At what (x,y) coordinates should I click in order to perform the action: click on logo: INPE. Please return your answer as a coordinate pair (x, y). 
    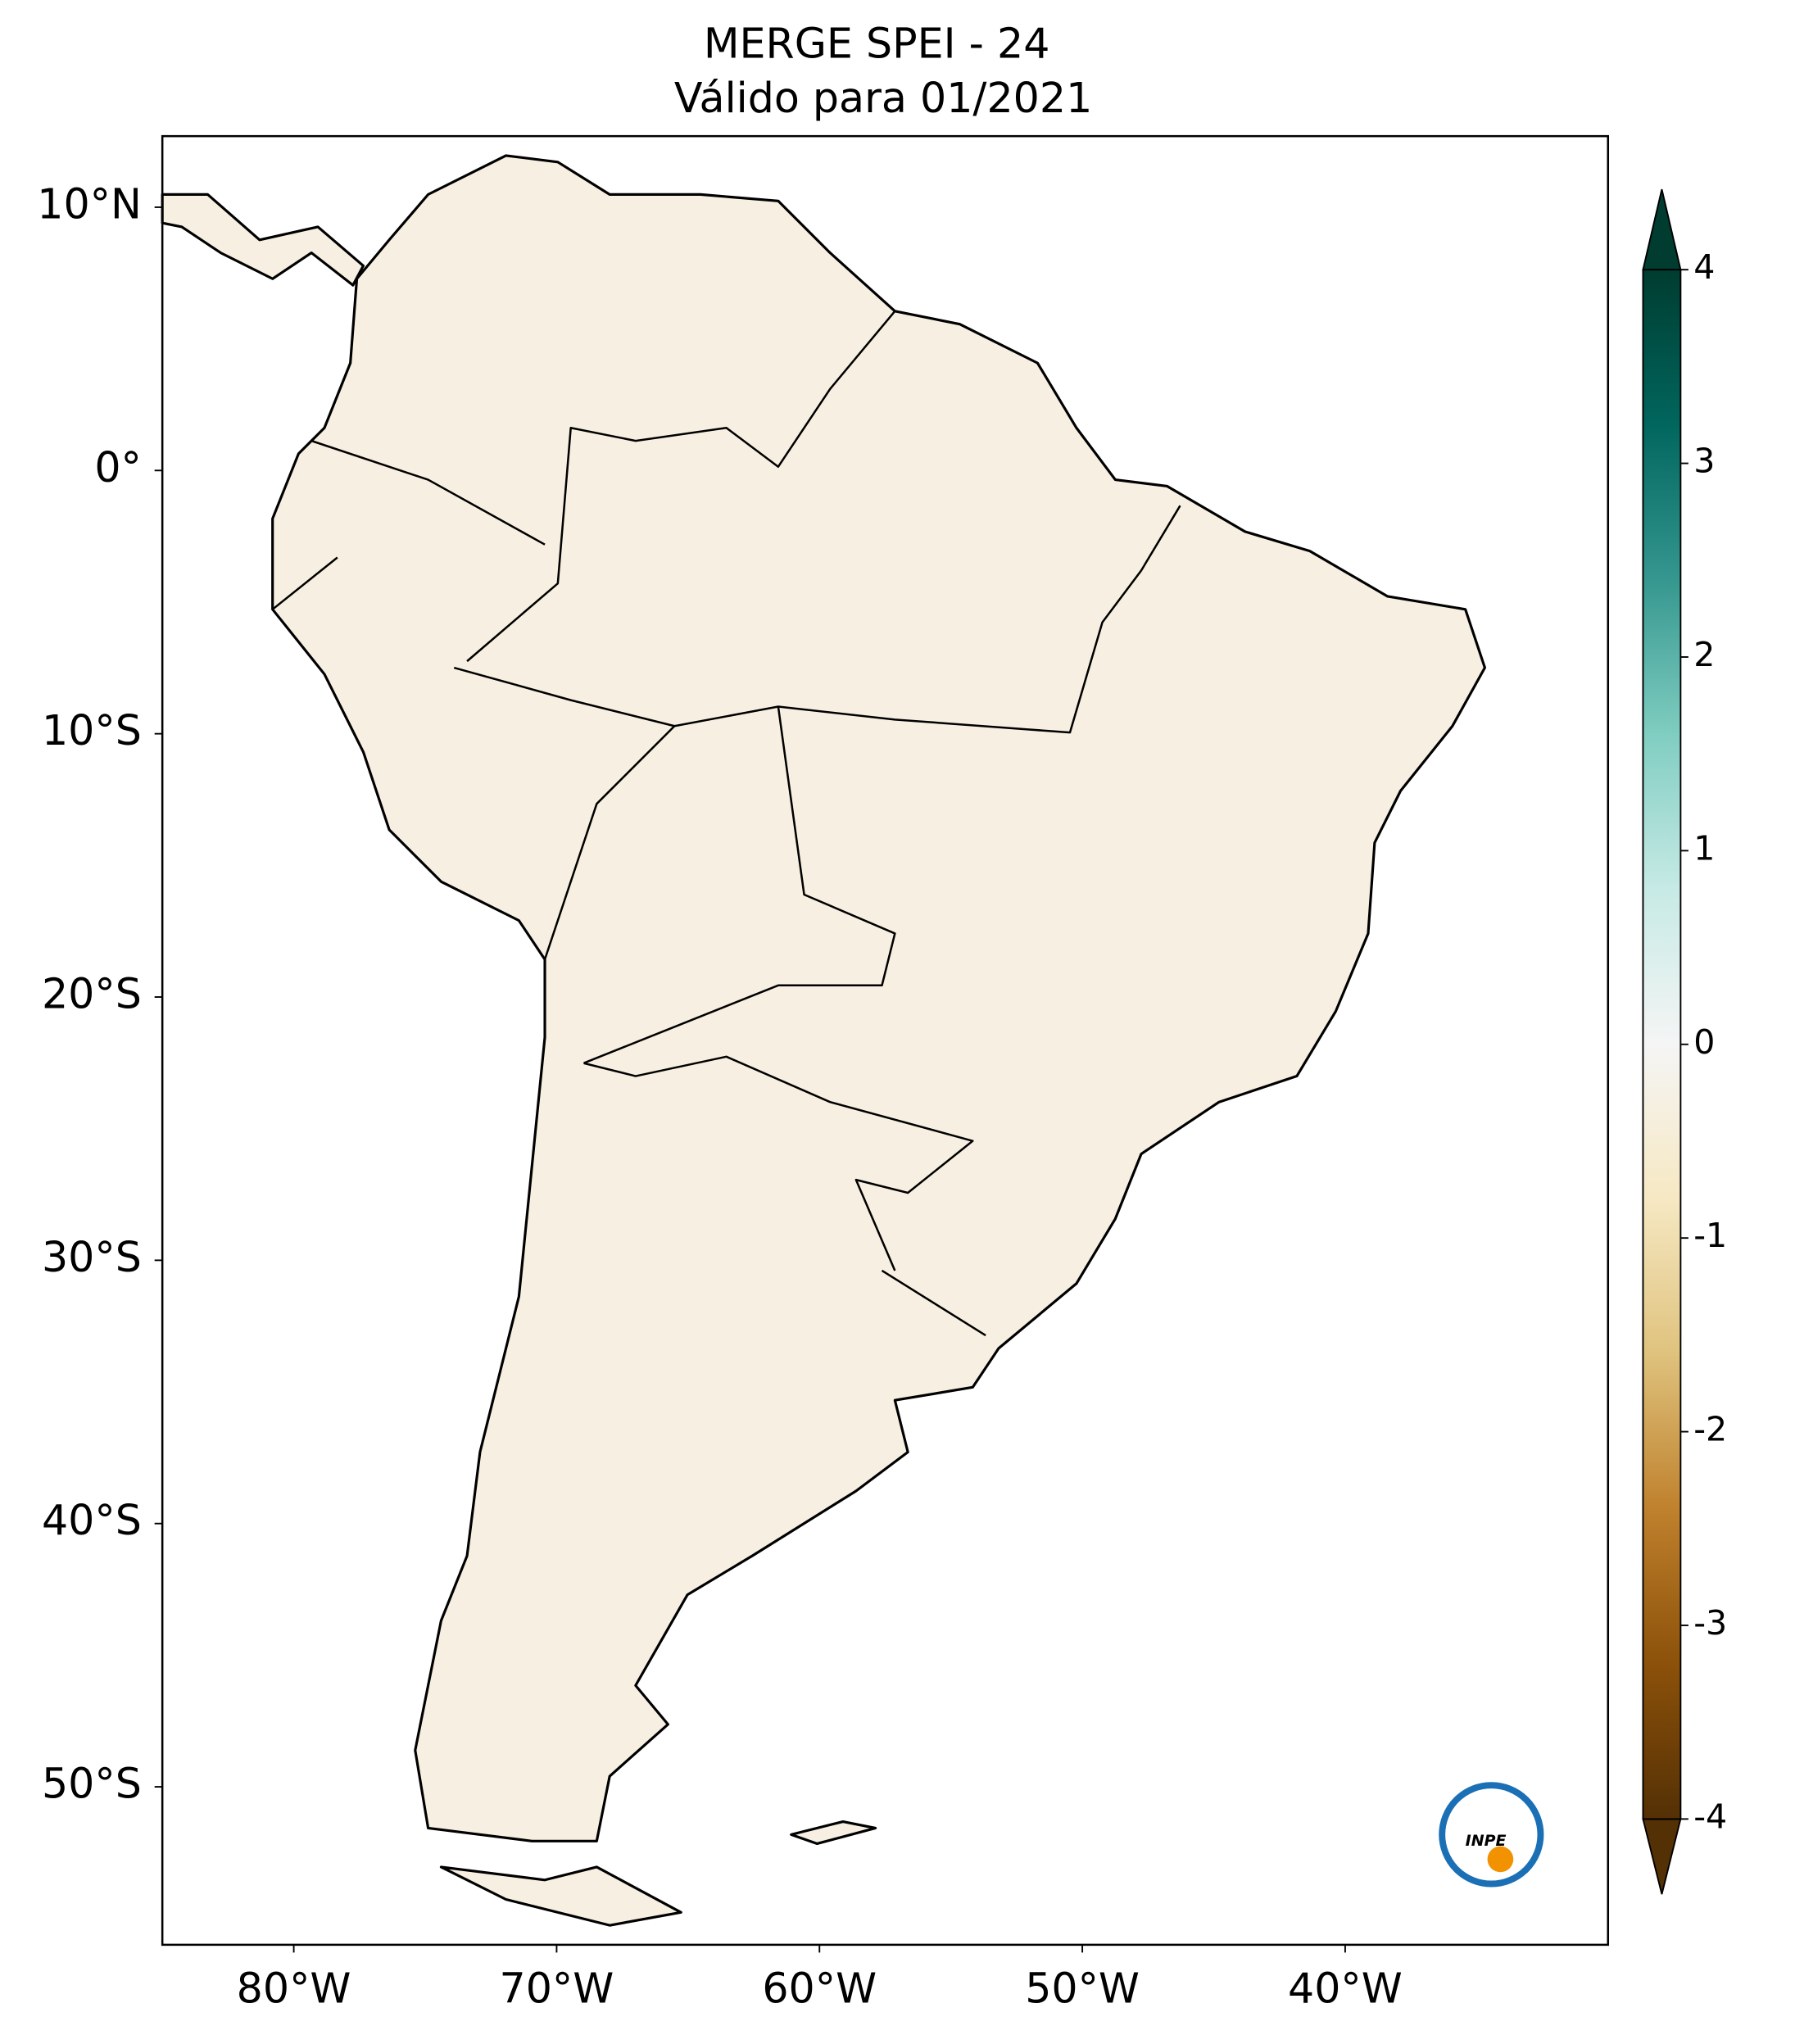
    Looking at the image, I should click on (1491, 1835).